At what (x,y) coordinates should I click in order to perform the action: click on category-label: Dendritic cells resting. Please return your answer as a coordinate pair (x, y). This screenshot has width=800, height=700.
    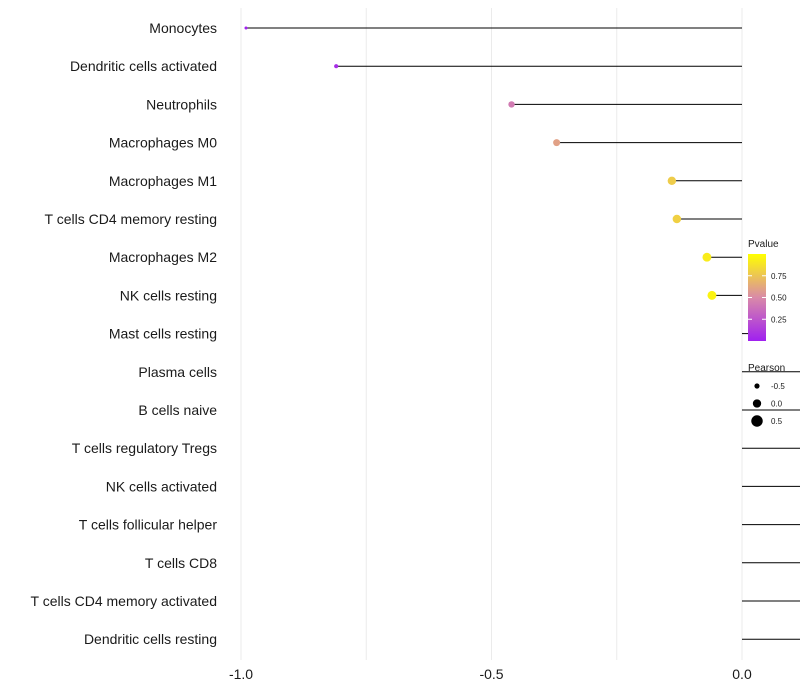
    Looking at the image, I should click on (150, 639).